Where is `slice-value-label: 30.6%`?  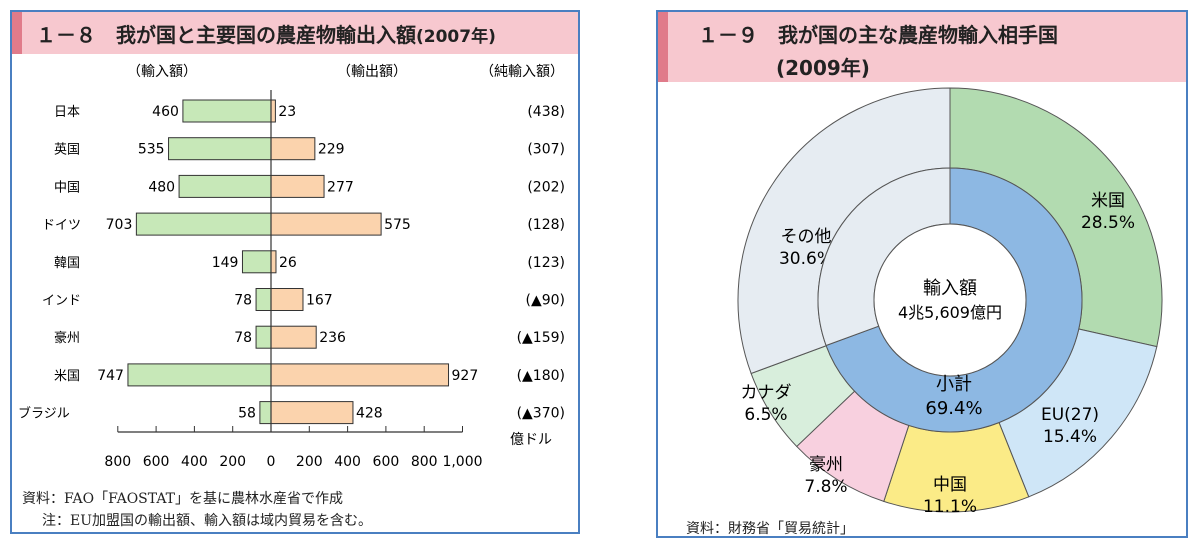 slice-value-label: 30.6% is located at coordinates (806, 259).